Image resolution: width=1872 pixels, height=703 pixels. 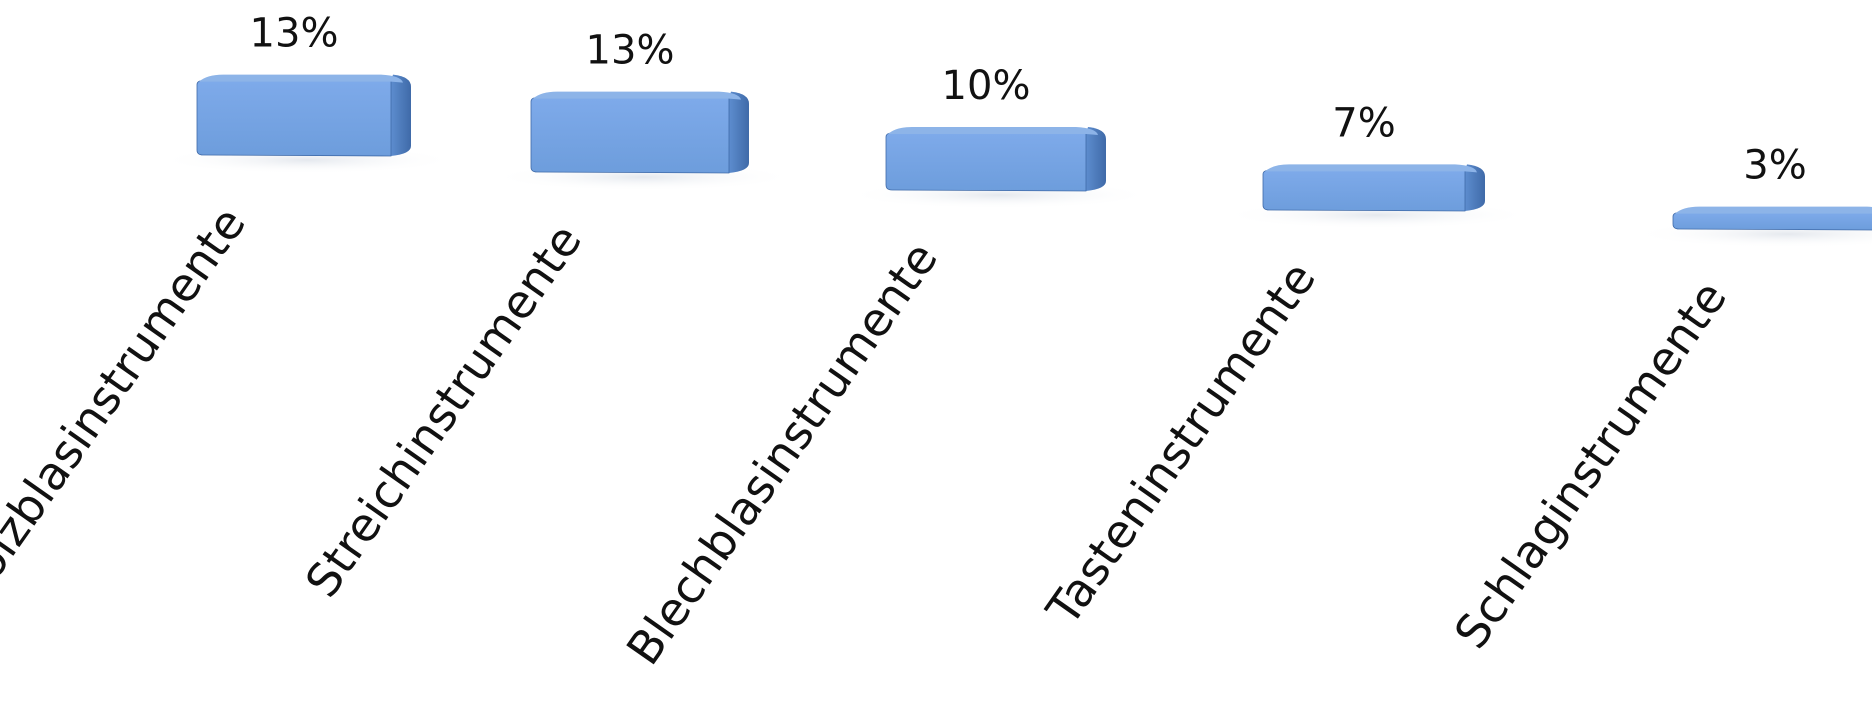 What do you see at coordinates (1590, 464) in the screenshot?
I see `category-tick-label: Schlaginstrumente` at bounding box center [1590, 464].